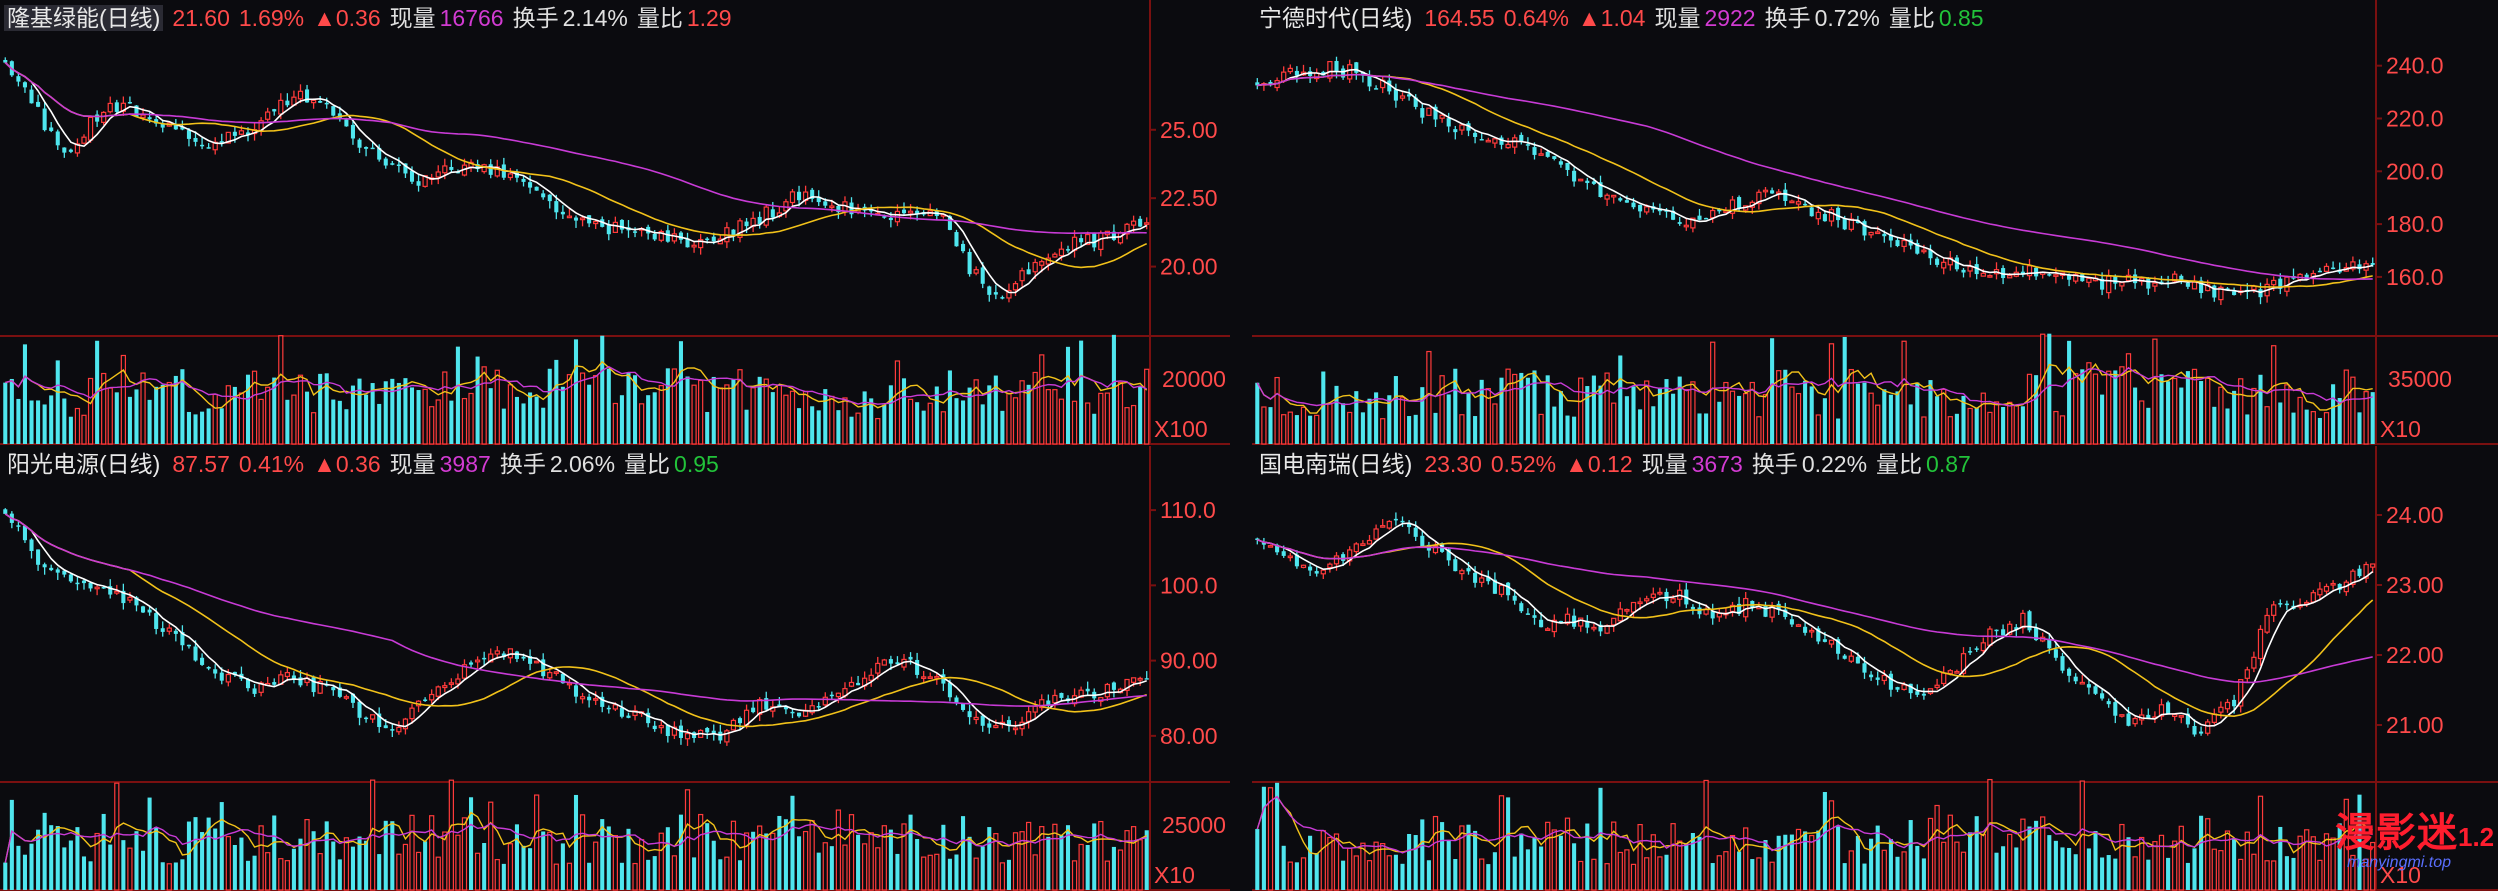 The height and width of the screenshot is (891, 2498). I want to click on ma5-line, so click(575, 624).